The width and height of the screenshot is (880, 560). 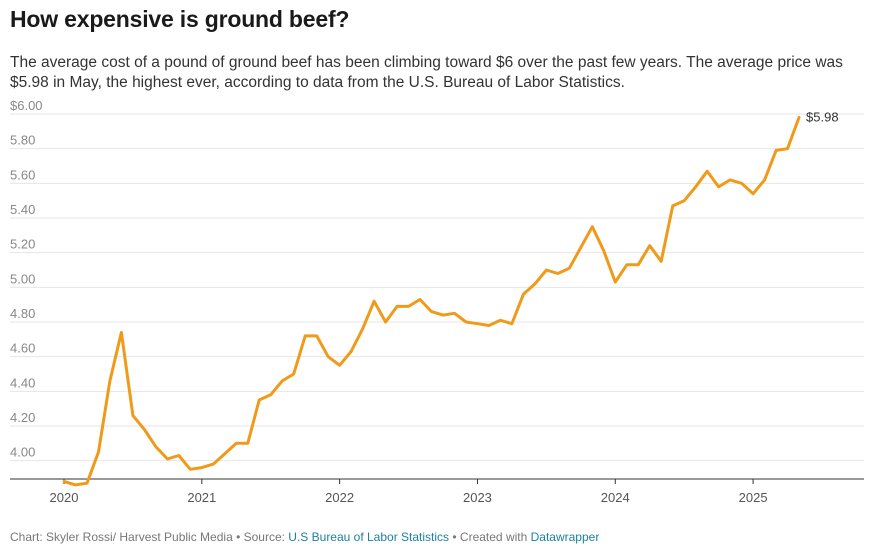 What do you see at coordinates (22, 278) in the screenshot?
I see `y-tick-label: 5.00` at bounding box center [22, 278].